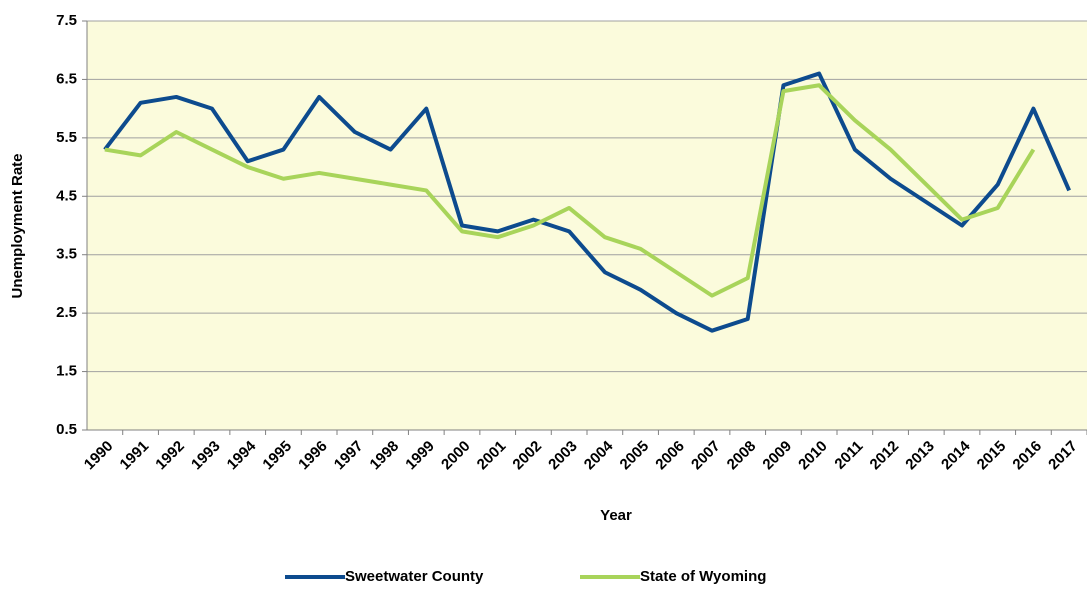 Image resolution: width=1087 pixels, height=592 pixels. What do you see at coordinates (635, 456) in the screenshot?
I see `x-tick-label: 2005` at bounding box center [635, 456].